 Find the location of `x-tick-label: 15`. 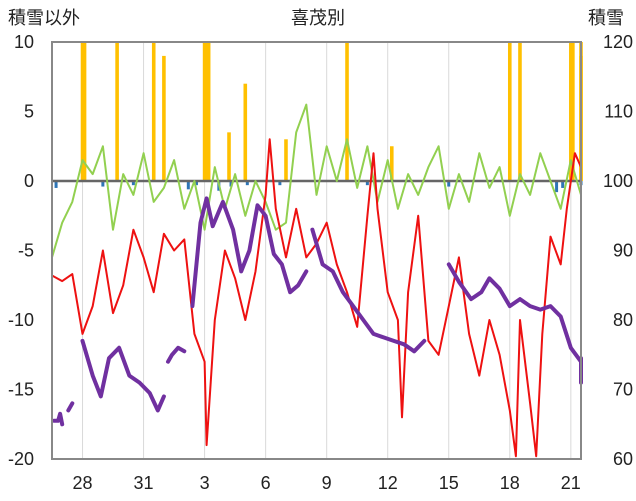

x-tick-label: 15 is located at coordinates (449, 483).